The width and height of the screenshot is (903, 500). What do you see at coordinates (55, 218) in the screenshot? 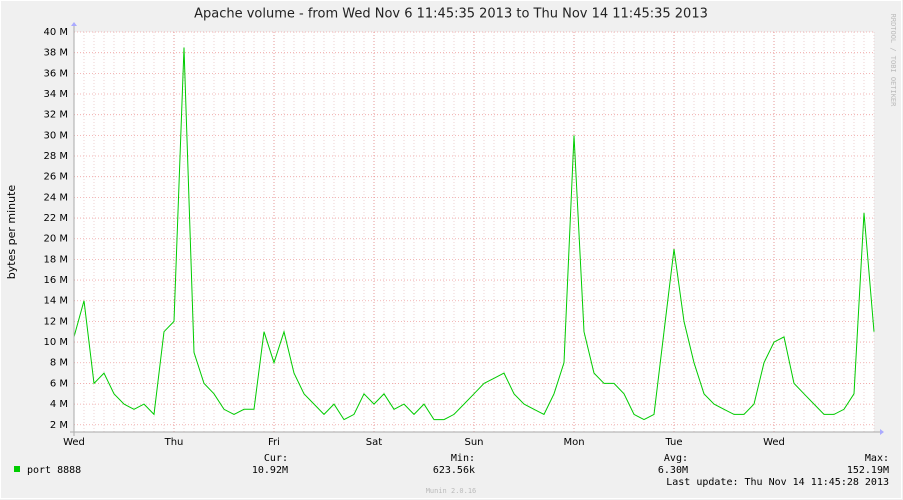
I see `y-tick-label: 22 M` at bounding box center [55, 218].